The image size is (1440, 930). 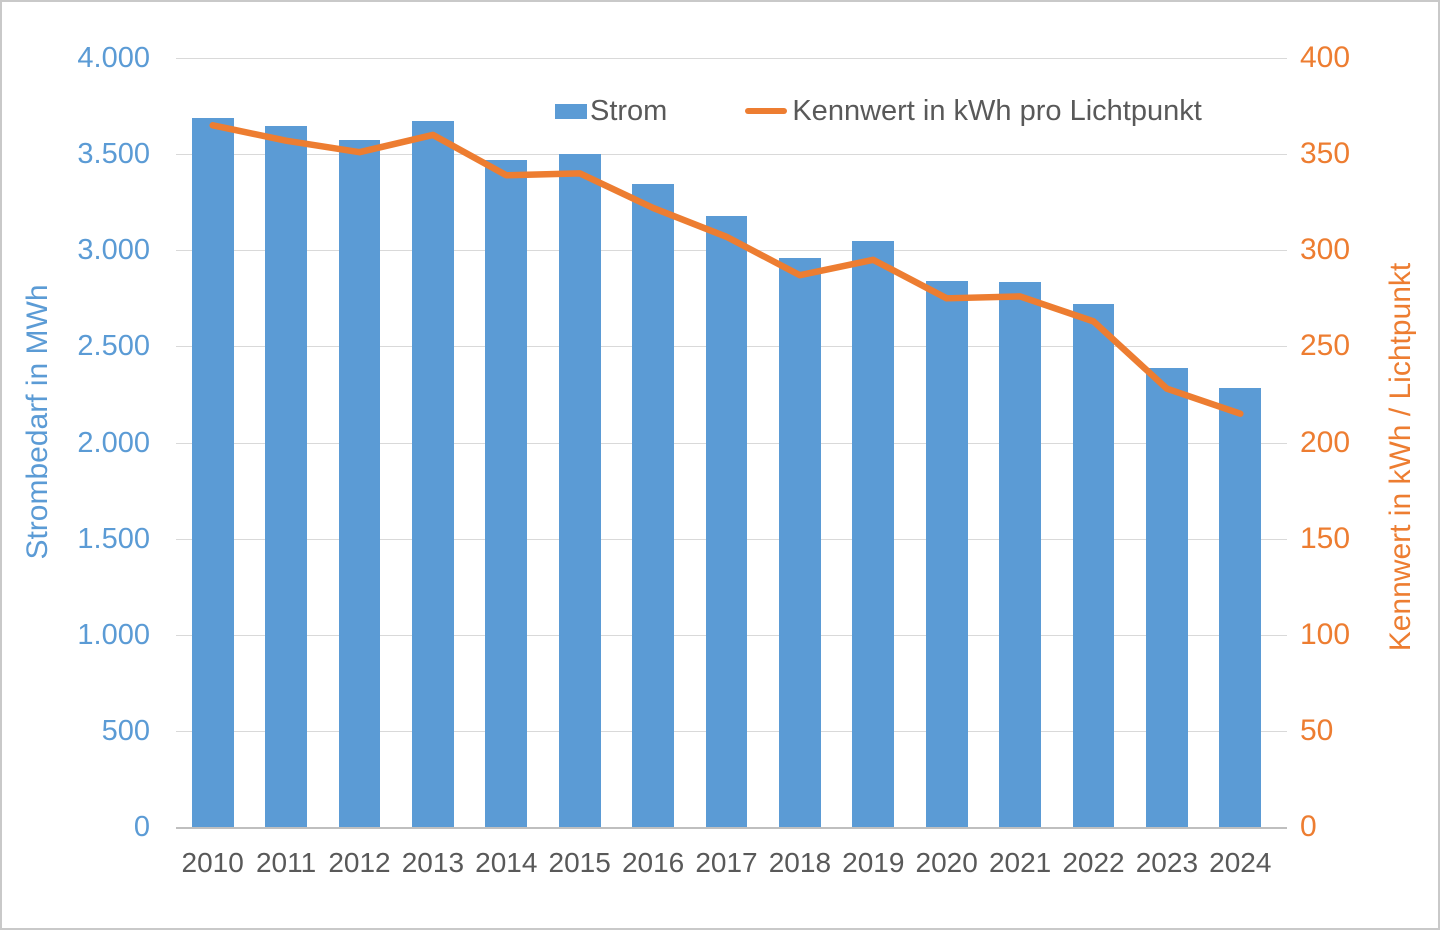 I want to click on x-label-2010: 2010, so click(x=212, y=862).